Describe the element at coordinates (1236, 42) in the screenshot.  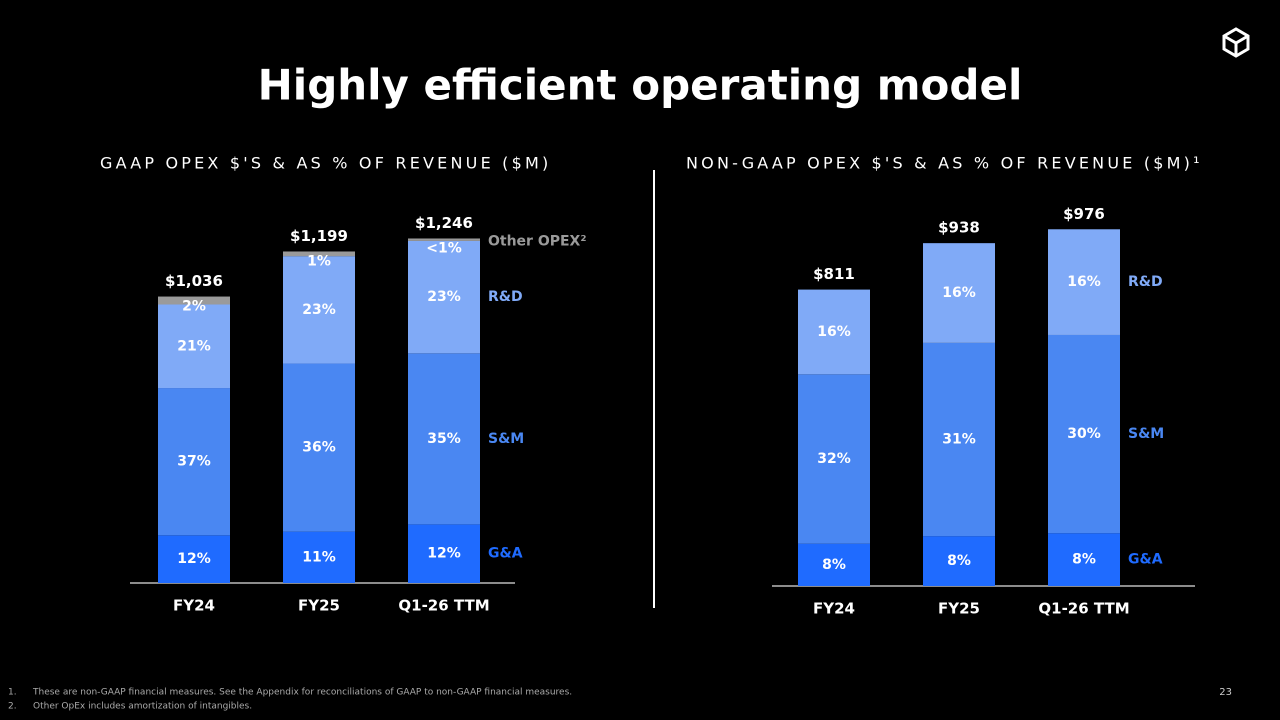
I see `logo` at that location.